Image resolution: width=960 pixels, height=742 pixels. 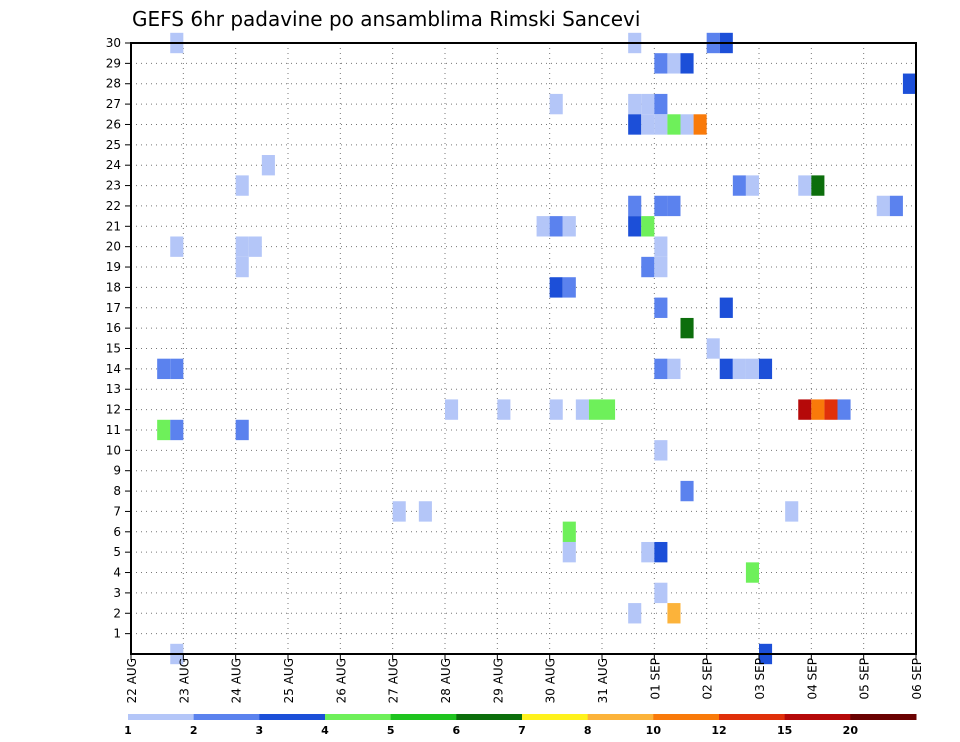 What do you see at coordinates (917, 679) in the screenshot?
I see `x-tick-label: 06 SEP` at bounding box center [917, 679].